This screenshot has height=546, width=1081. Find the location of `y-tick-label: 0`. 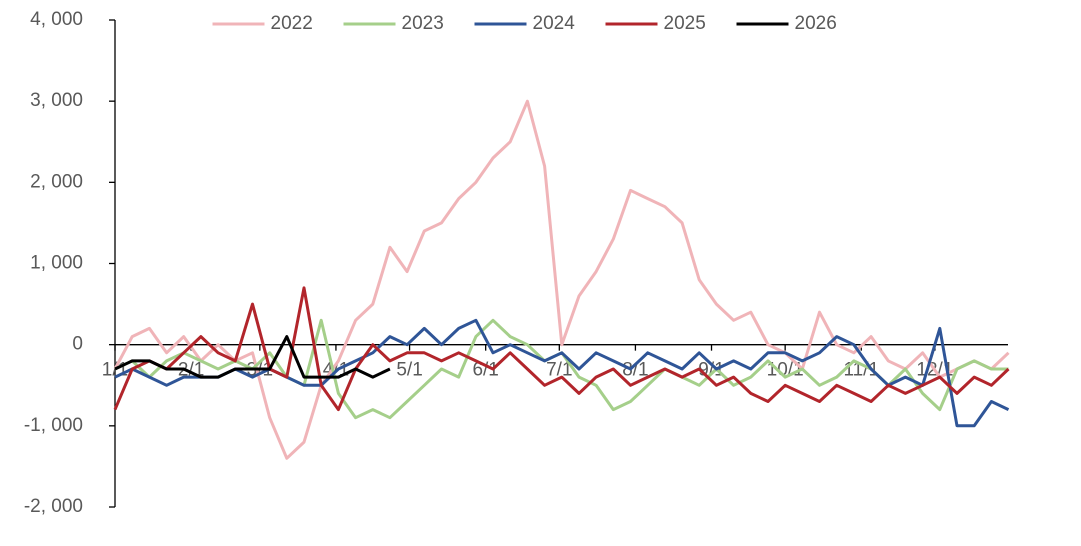

y-tick-label: 0 is located at coordinates (77, 344).